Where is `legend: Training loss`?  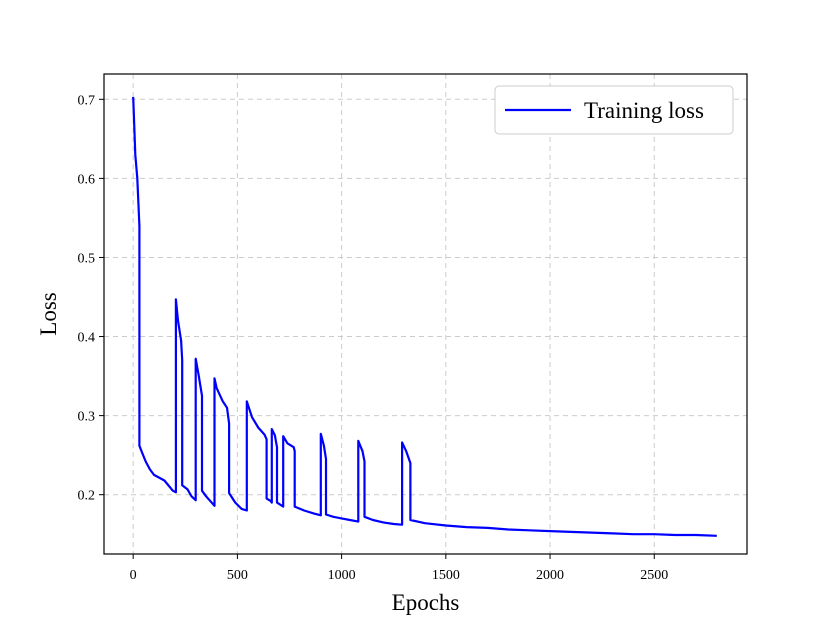
legend: Training loss is located at coordinates (614, 110).